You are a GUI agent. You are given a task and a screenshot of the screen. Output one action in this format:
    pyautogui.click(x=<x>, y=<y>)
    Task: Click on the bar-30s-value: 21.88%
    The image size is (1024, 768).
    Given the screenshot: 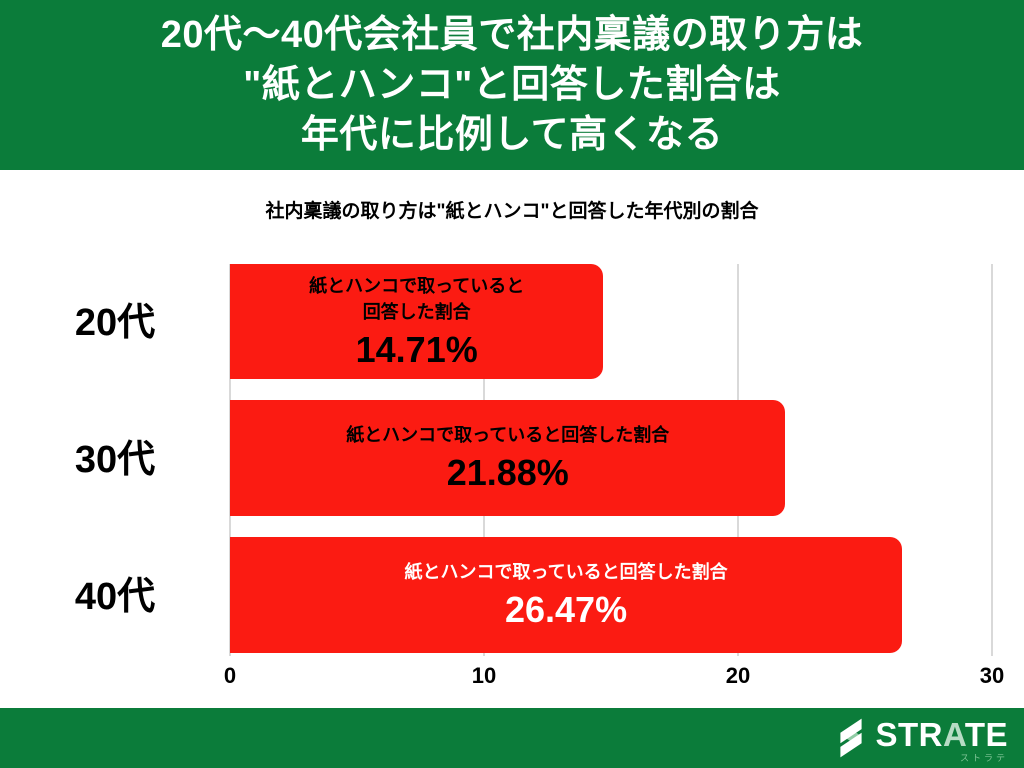 What is the action you would take?
    pyautogui.click(x=507, y=472)
    